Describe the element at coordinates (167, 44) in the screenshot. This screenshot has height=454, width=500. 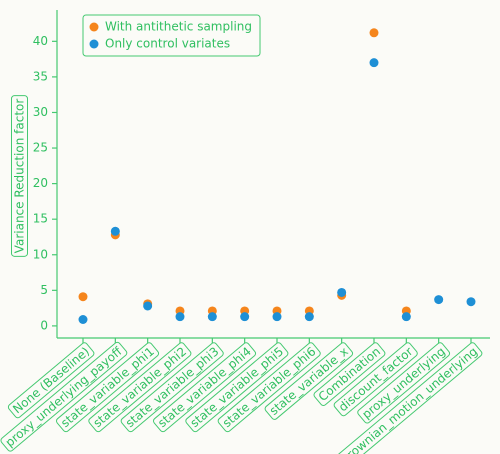
I see `legend-label: Only control variates` at that location.